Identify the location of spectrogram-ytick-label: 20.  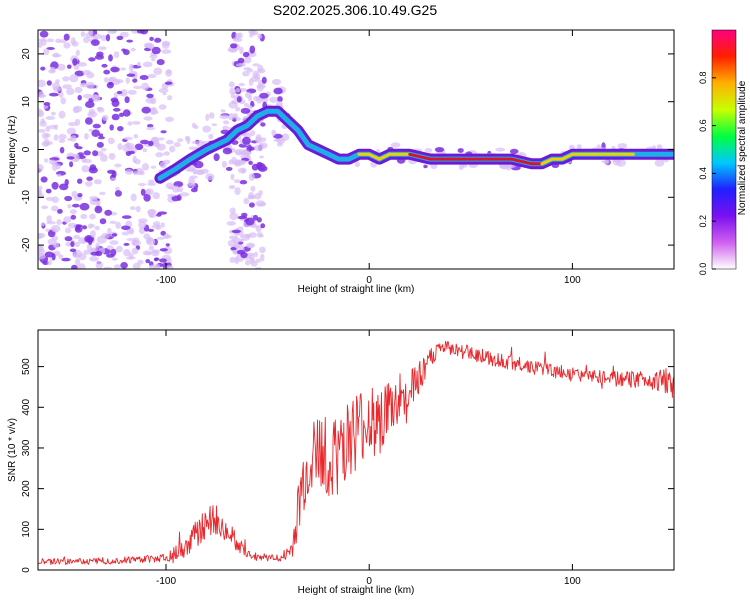
(26, 54).